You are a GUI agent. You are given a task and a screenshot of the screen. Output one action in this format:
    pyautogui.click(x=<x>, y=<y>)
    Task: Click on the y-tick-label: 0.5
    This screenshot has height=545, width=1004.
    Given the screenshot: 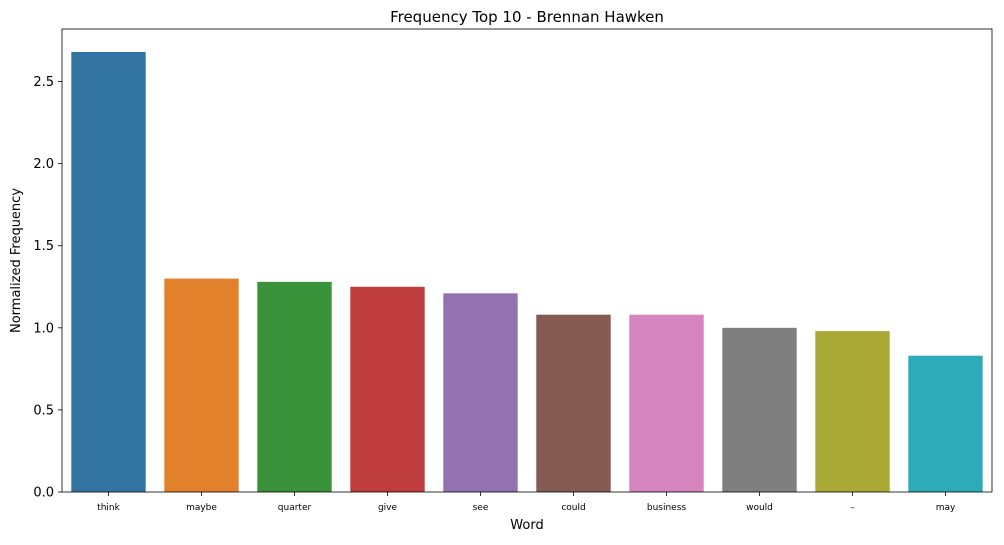 What is the action you would take?
    pyautogui.click(x=43, y=410)
    